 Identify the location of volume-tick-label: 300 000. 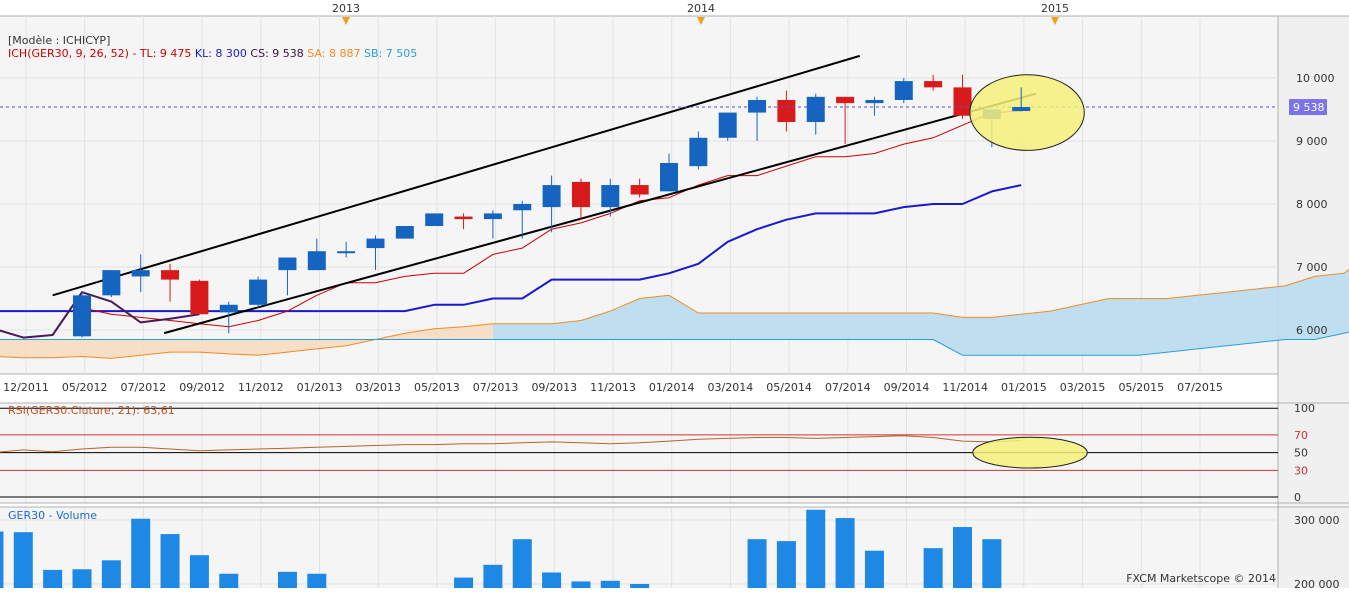
(1317, 520).